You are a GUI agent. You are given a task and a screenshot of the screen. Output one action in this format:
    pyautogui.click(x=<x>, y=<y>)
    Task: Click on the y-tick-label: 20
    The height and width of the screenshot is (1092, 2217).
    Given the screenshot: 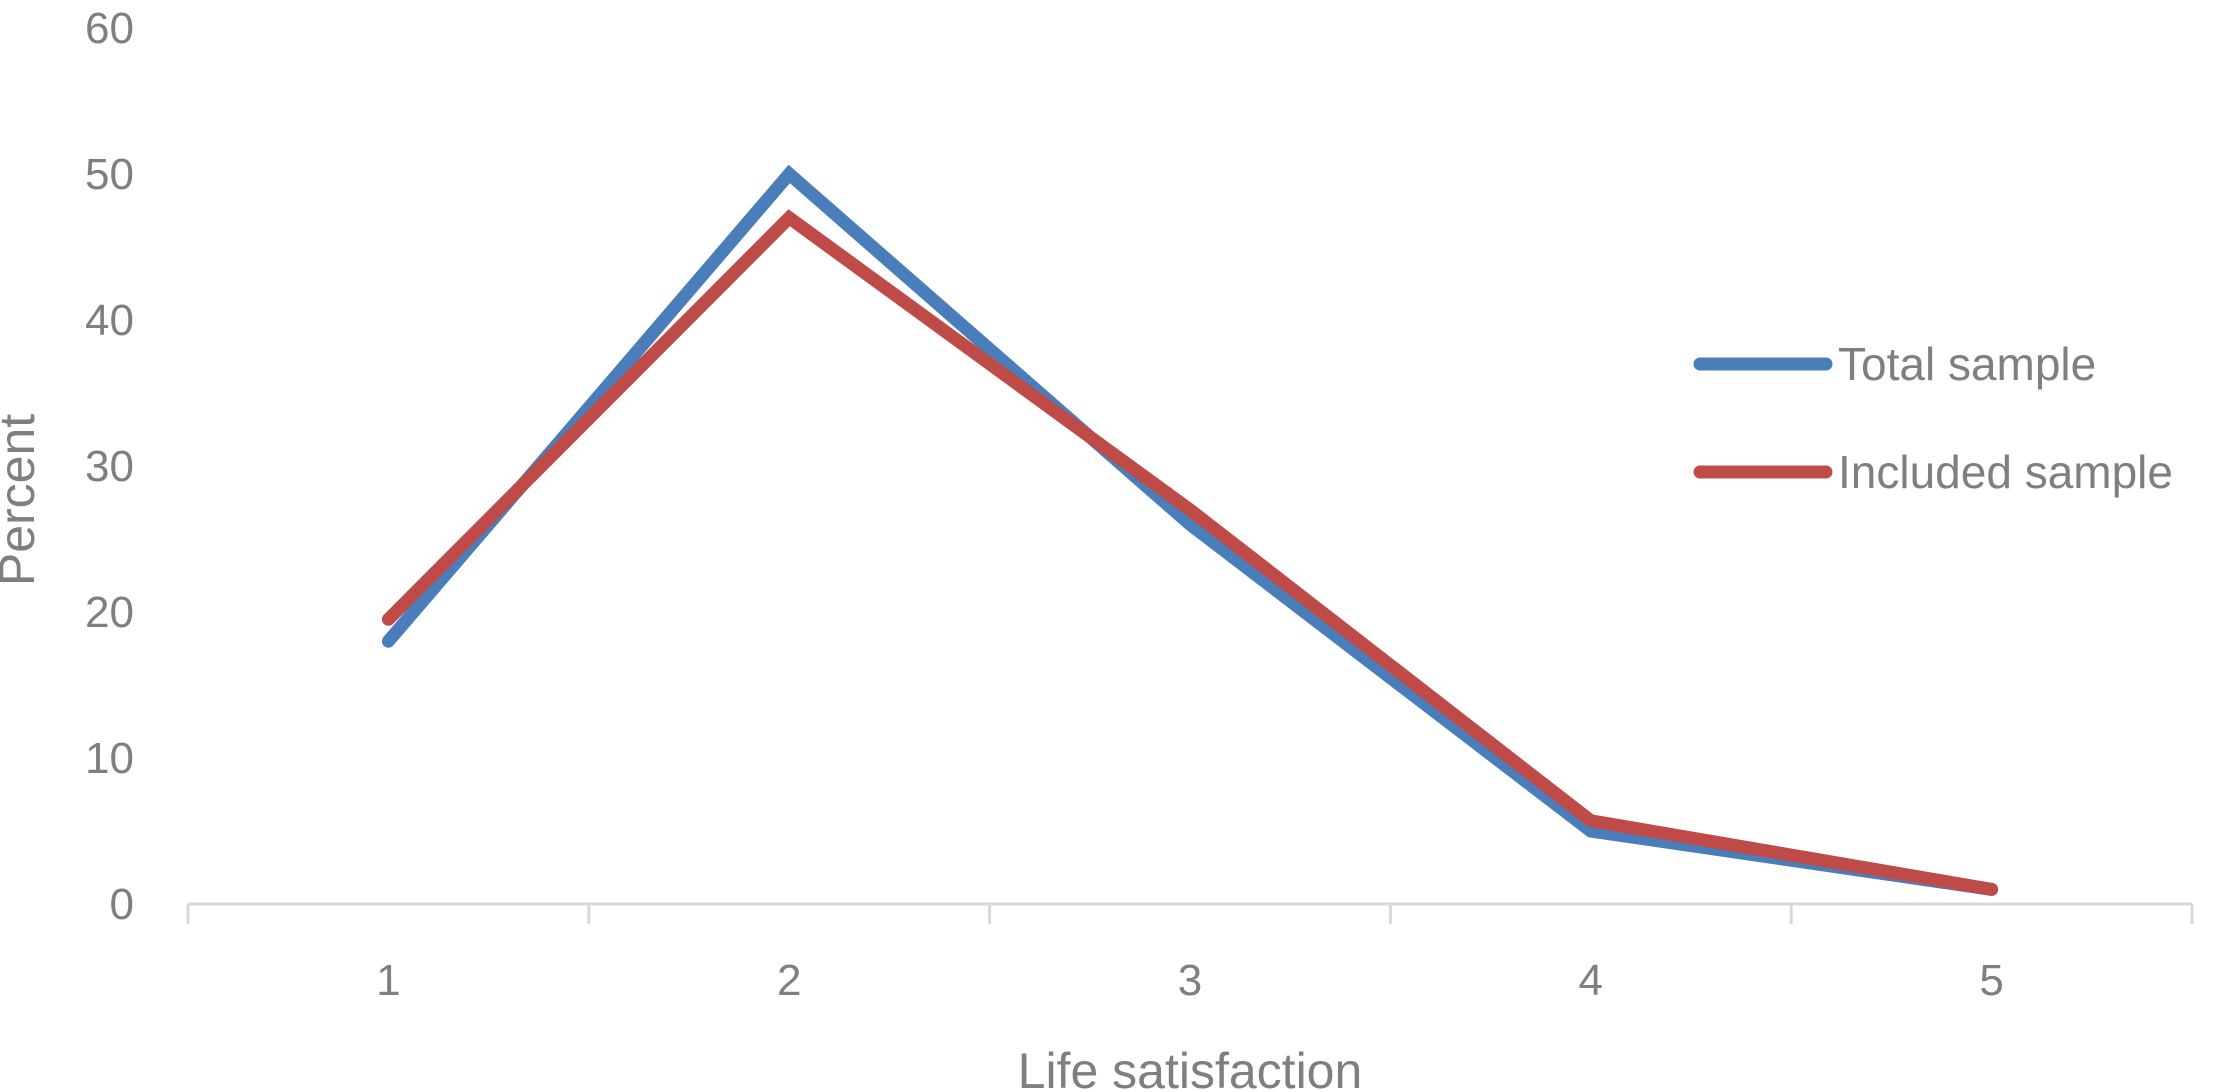 What is the action you would take?
    pyautogui.click(x=109, y=612)
    